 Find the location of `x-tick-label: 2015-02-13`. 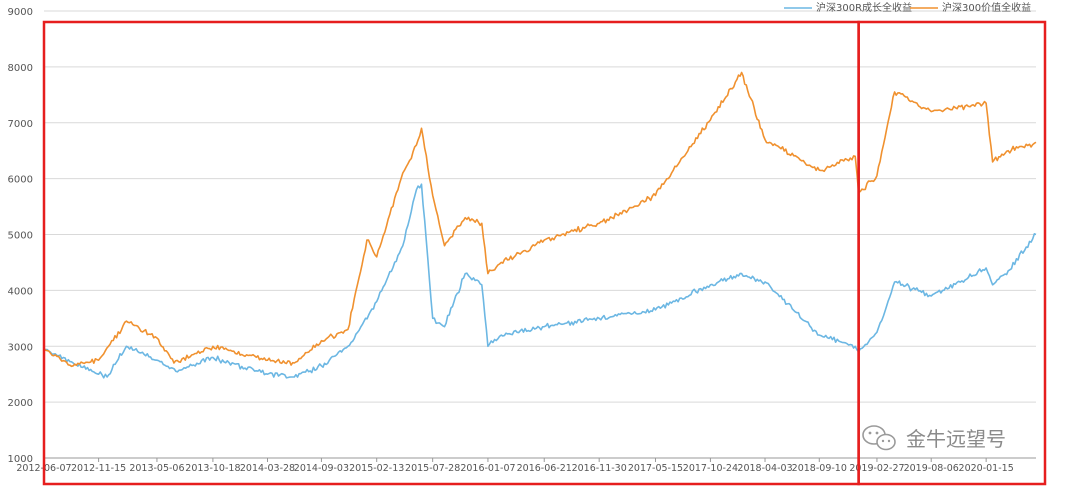

x-tick-label: 2015-02-13 is located at coordinates (376, 468).